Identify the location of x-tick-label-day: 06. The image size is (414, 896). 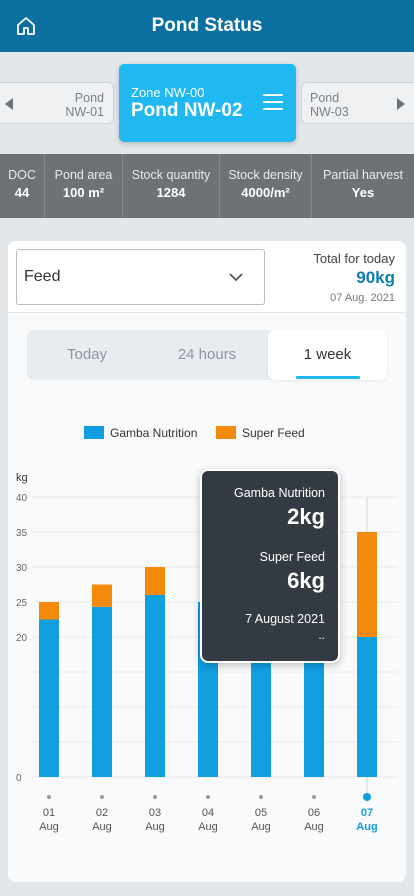
(314, 813).